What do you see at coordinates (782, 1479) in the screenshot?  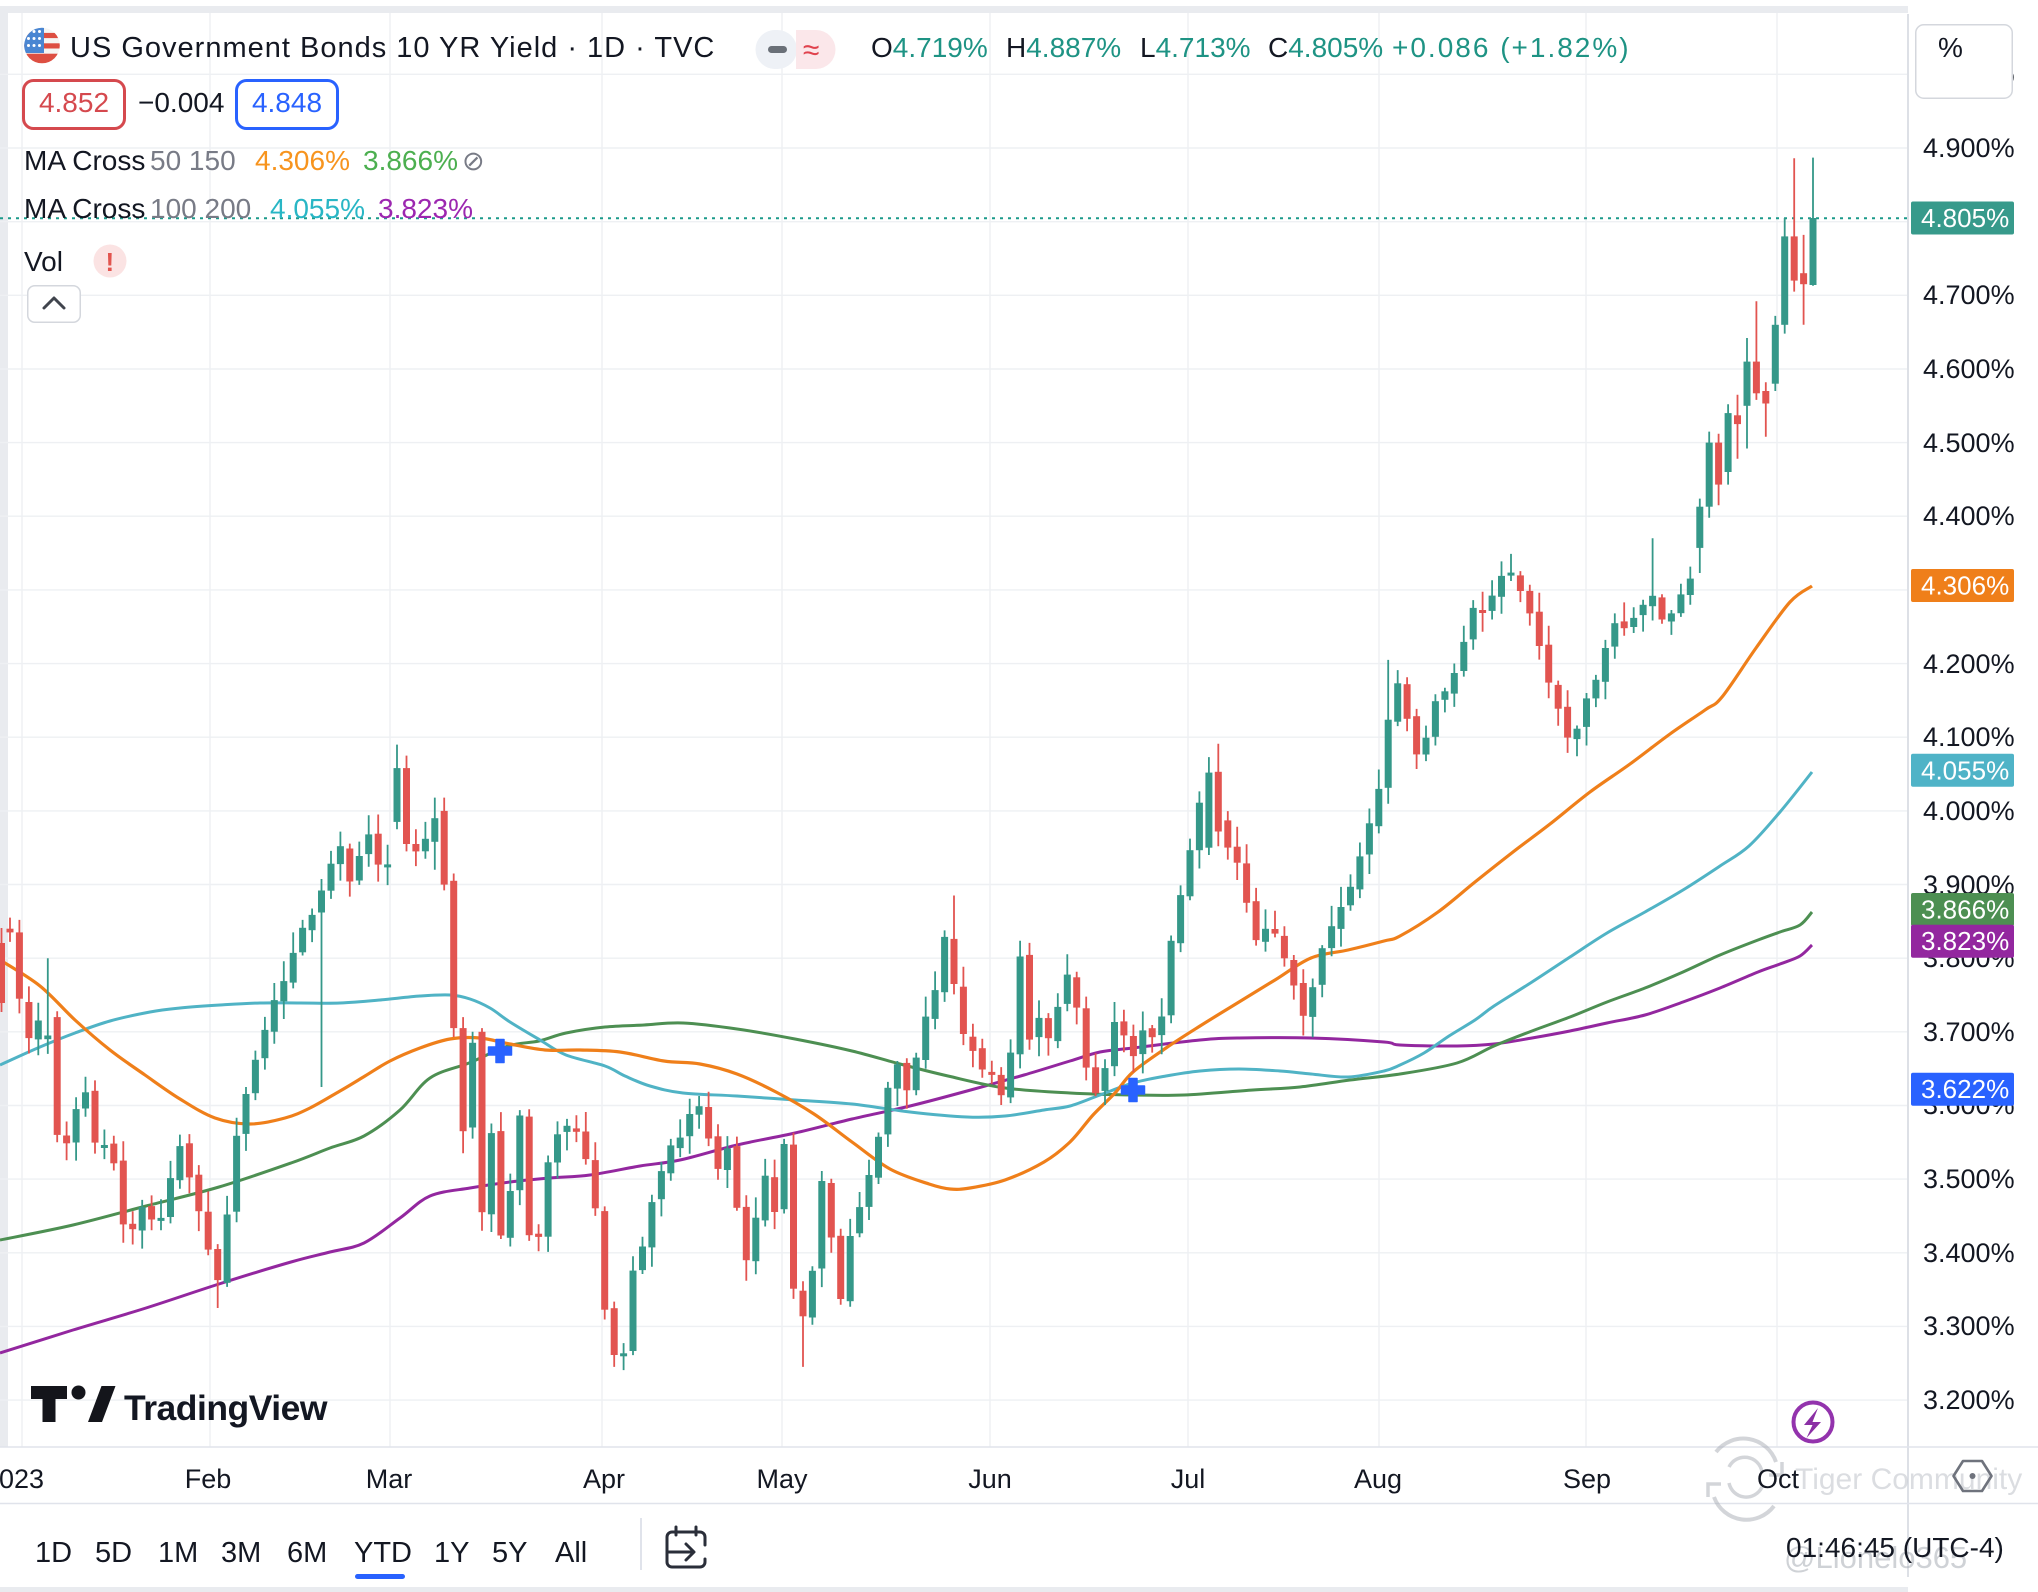 I see `svg-text: May` at bounding box center [782, 1479].